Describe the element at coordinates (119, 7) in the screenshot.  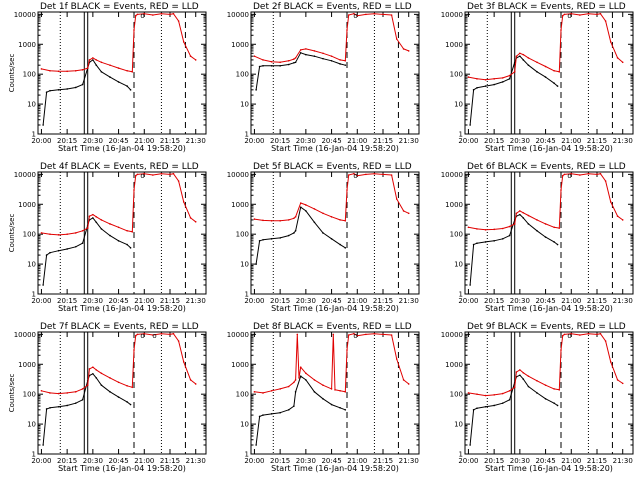
I see `chart-title: Det 1f BLACK = Events, RED = LLD` at that location.